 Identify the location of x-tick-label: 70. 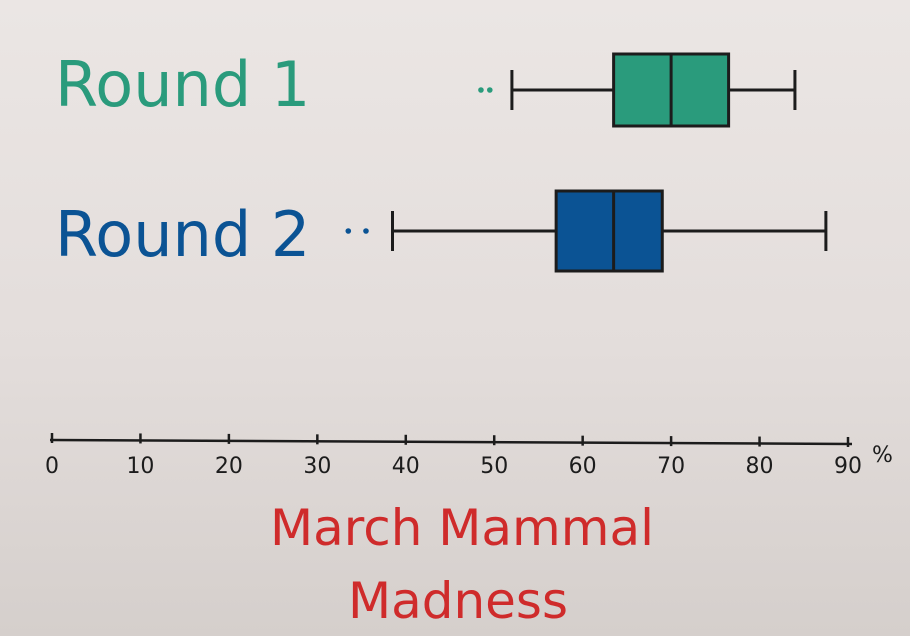
(671, 466).